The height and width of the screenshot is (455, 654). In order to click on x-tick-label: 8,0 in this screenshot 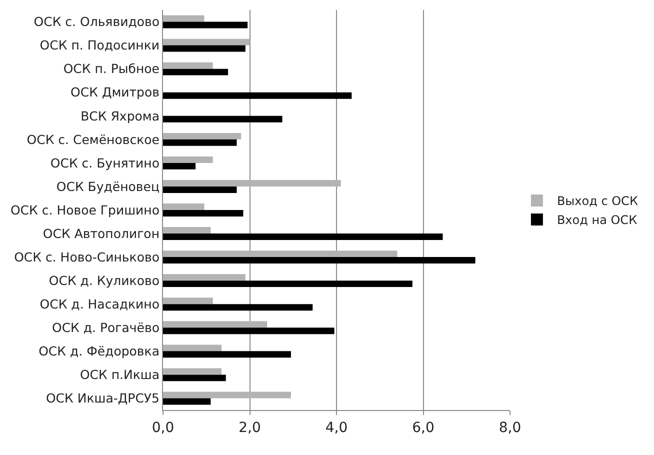, I will do `click(510, 428)`.